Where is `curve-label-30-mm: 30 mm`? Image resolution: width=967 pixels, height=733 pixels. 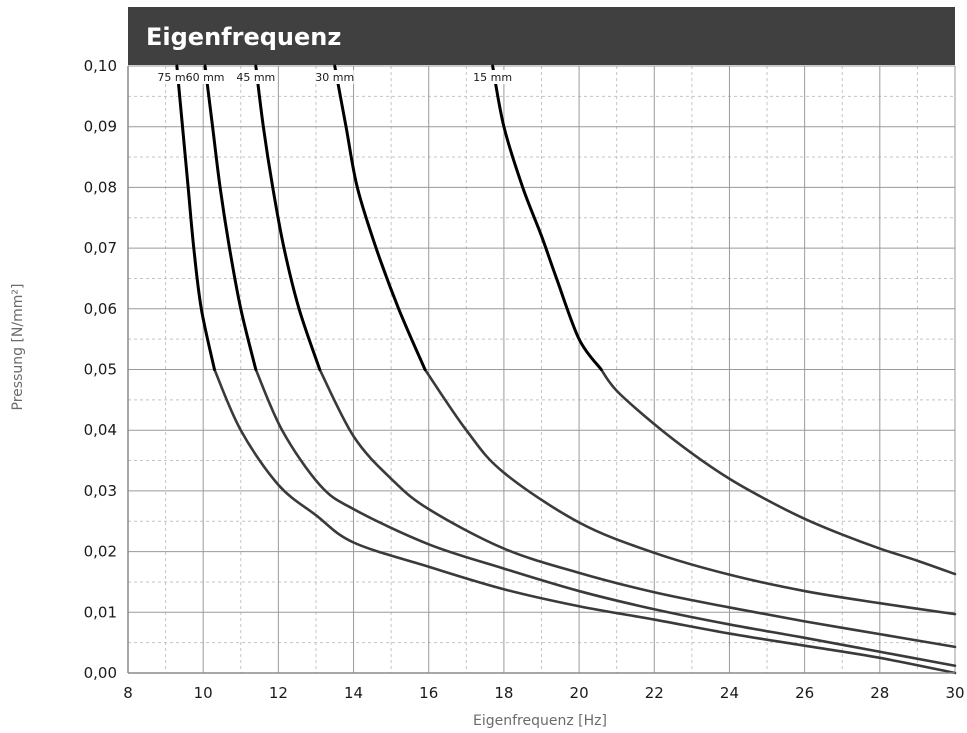 curve-label-30-mm: 30 mm is located at coordinates (334, 77).